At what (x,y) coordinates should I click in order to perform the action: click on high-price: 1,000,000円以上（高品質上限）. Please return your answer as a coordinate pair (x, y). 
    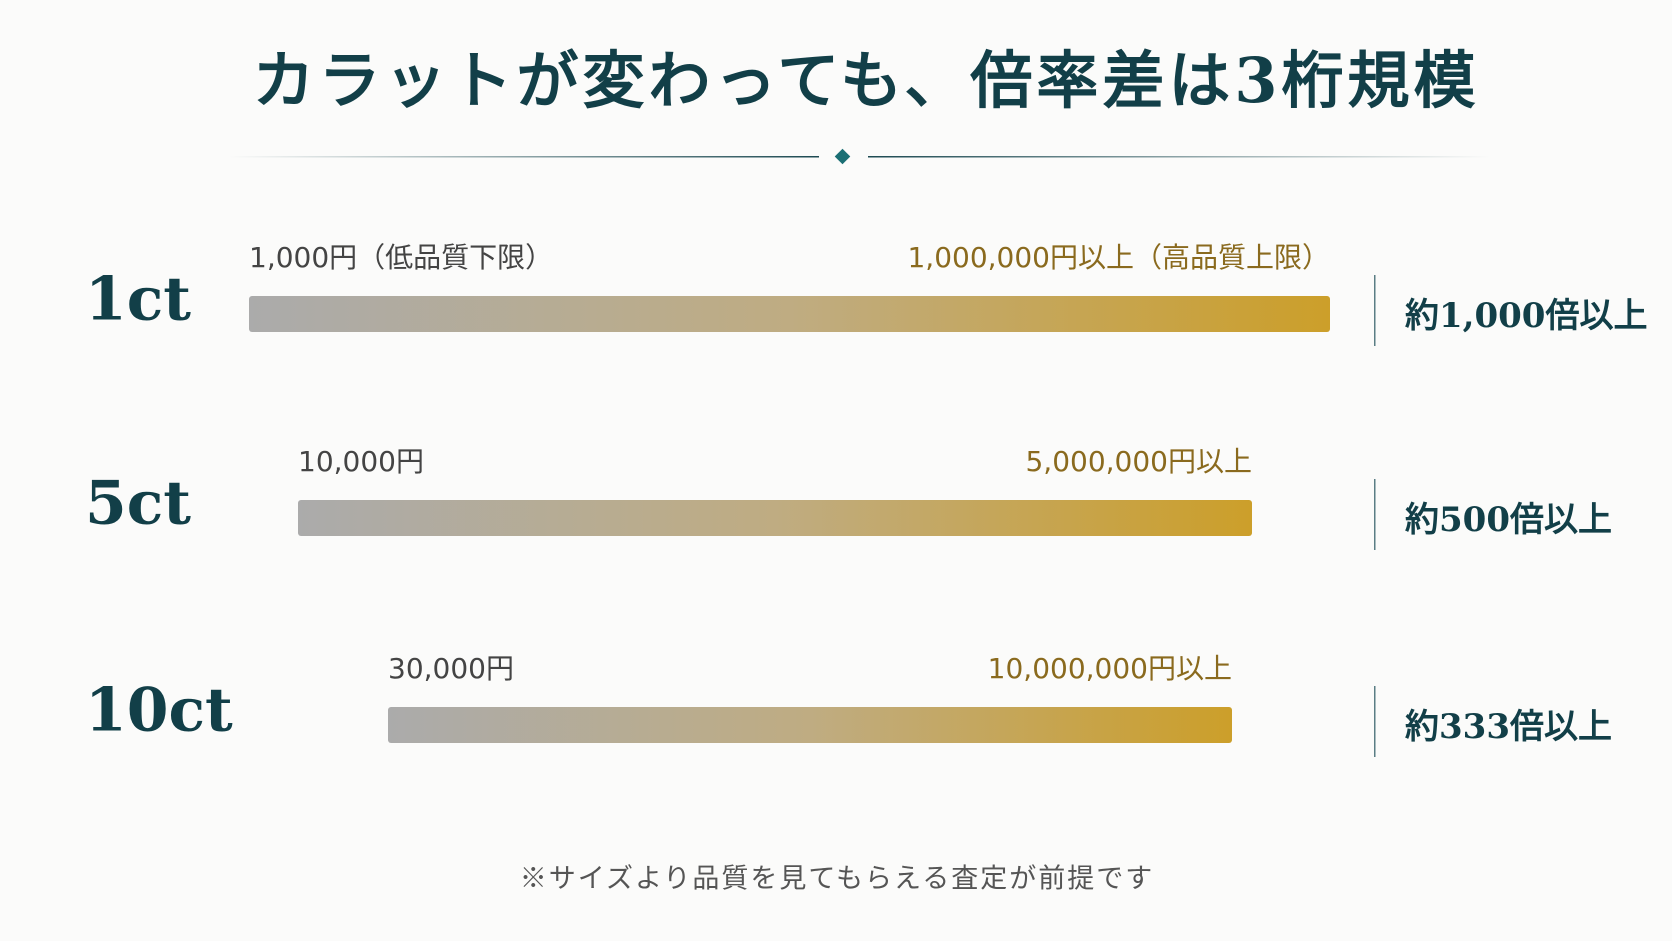
    Looking at the image, I should click on (1118, 257).